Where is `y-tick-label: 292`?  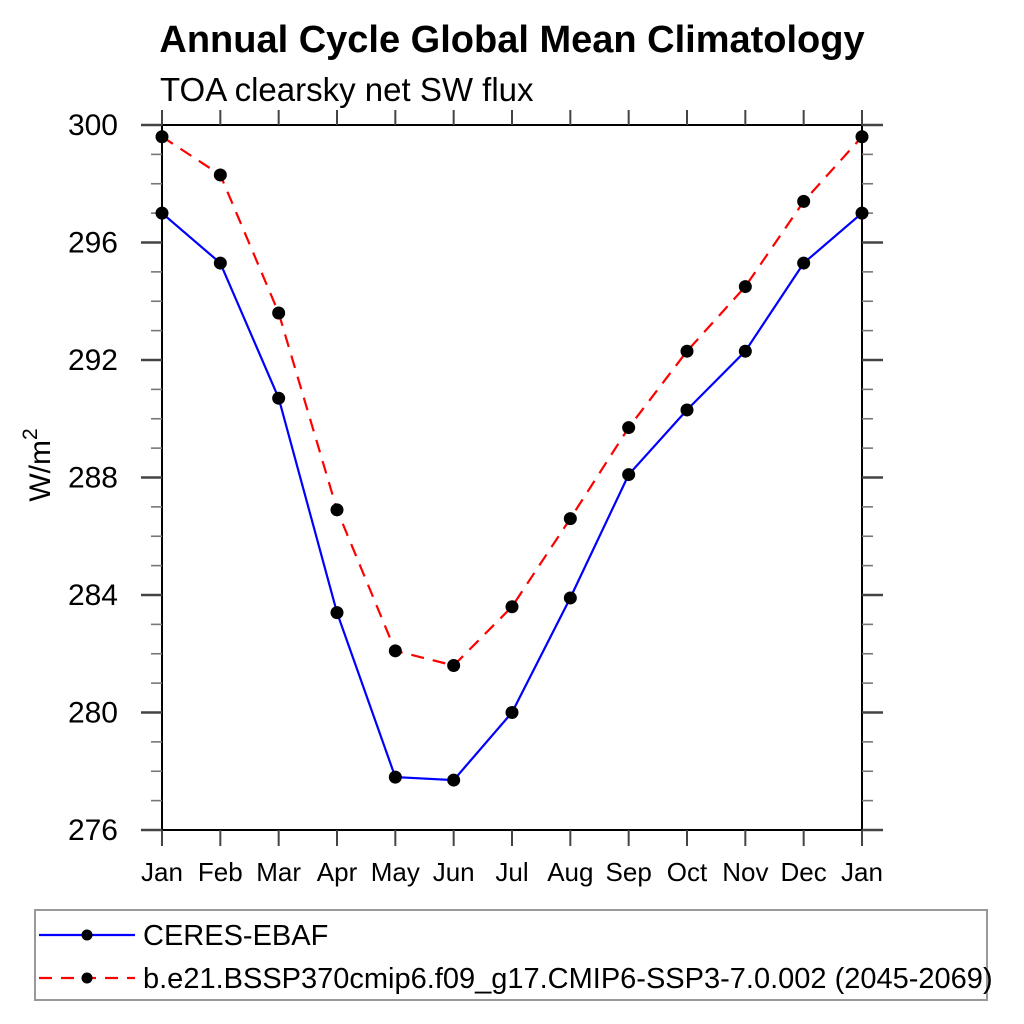 y-tick-label: 292 is located at coordinates (93, 360).